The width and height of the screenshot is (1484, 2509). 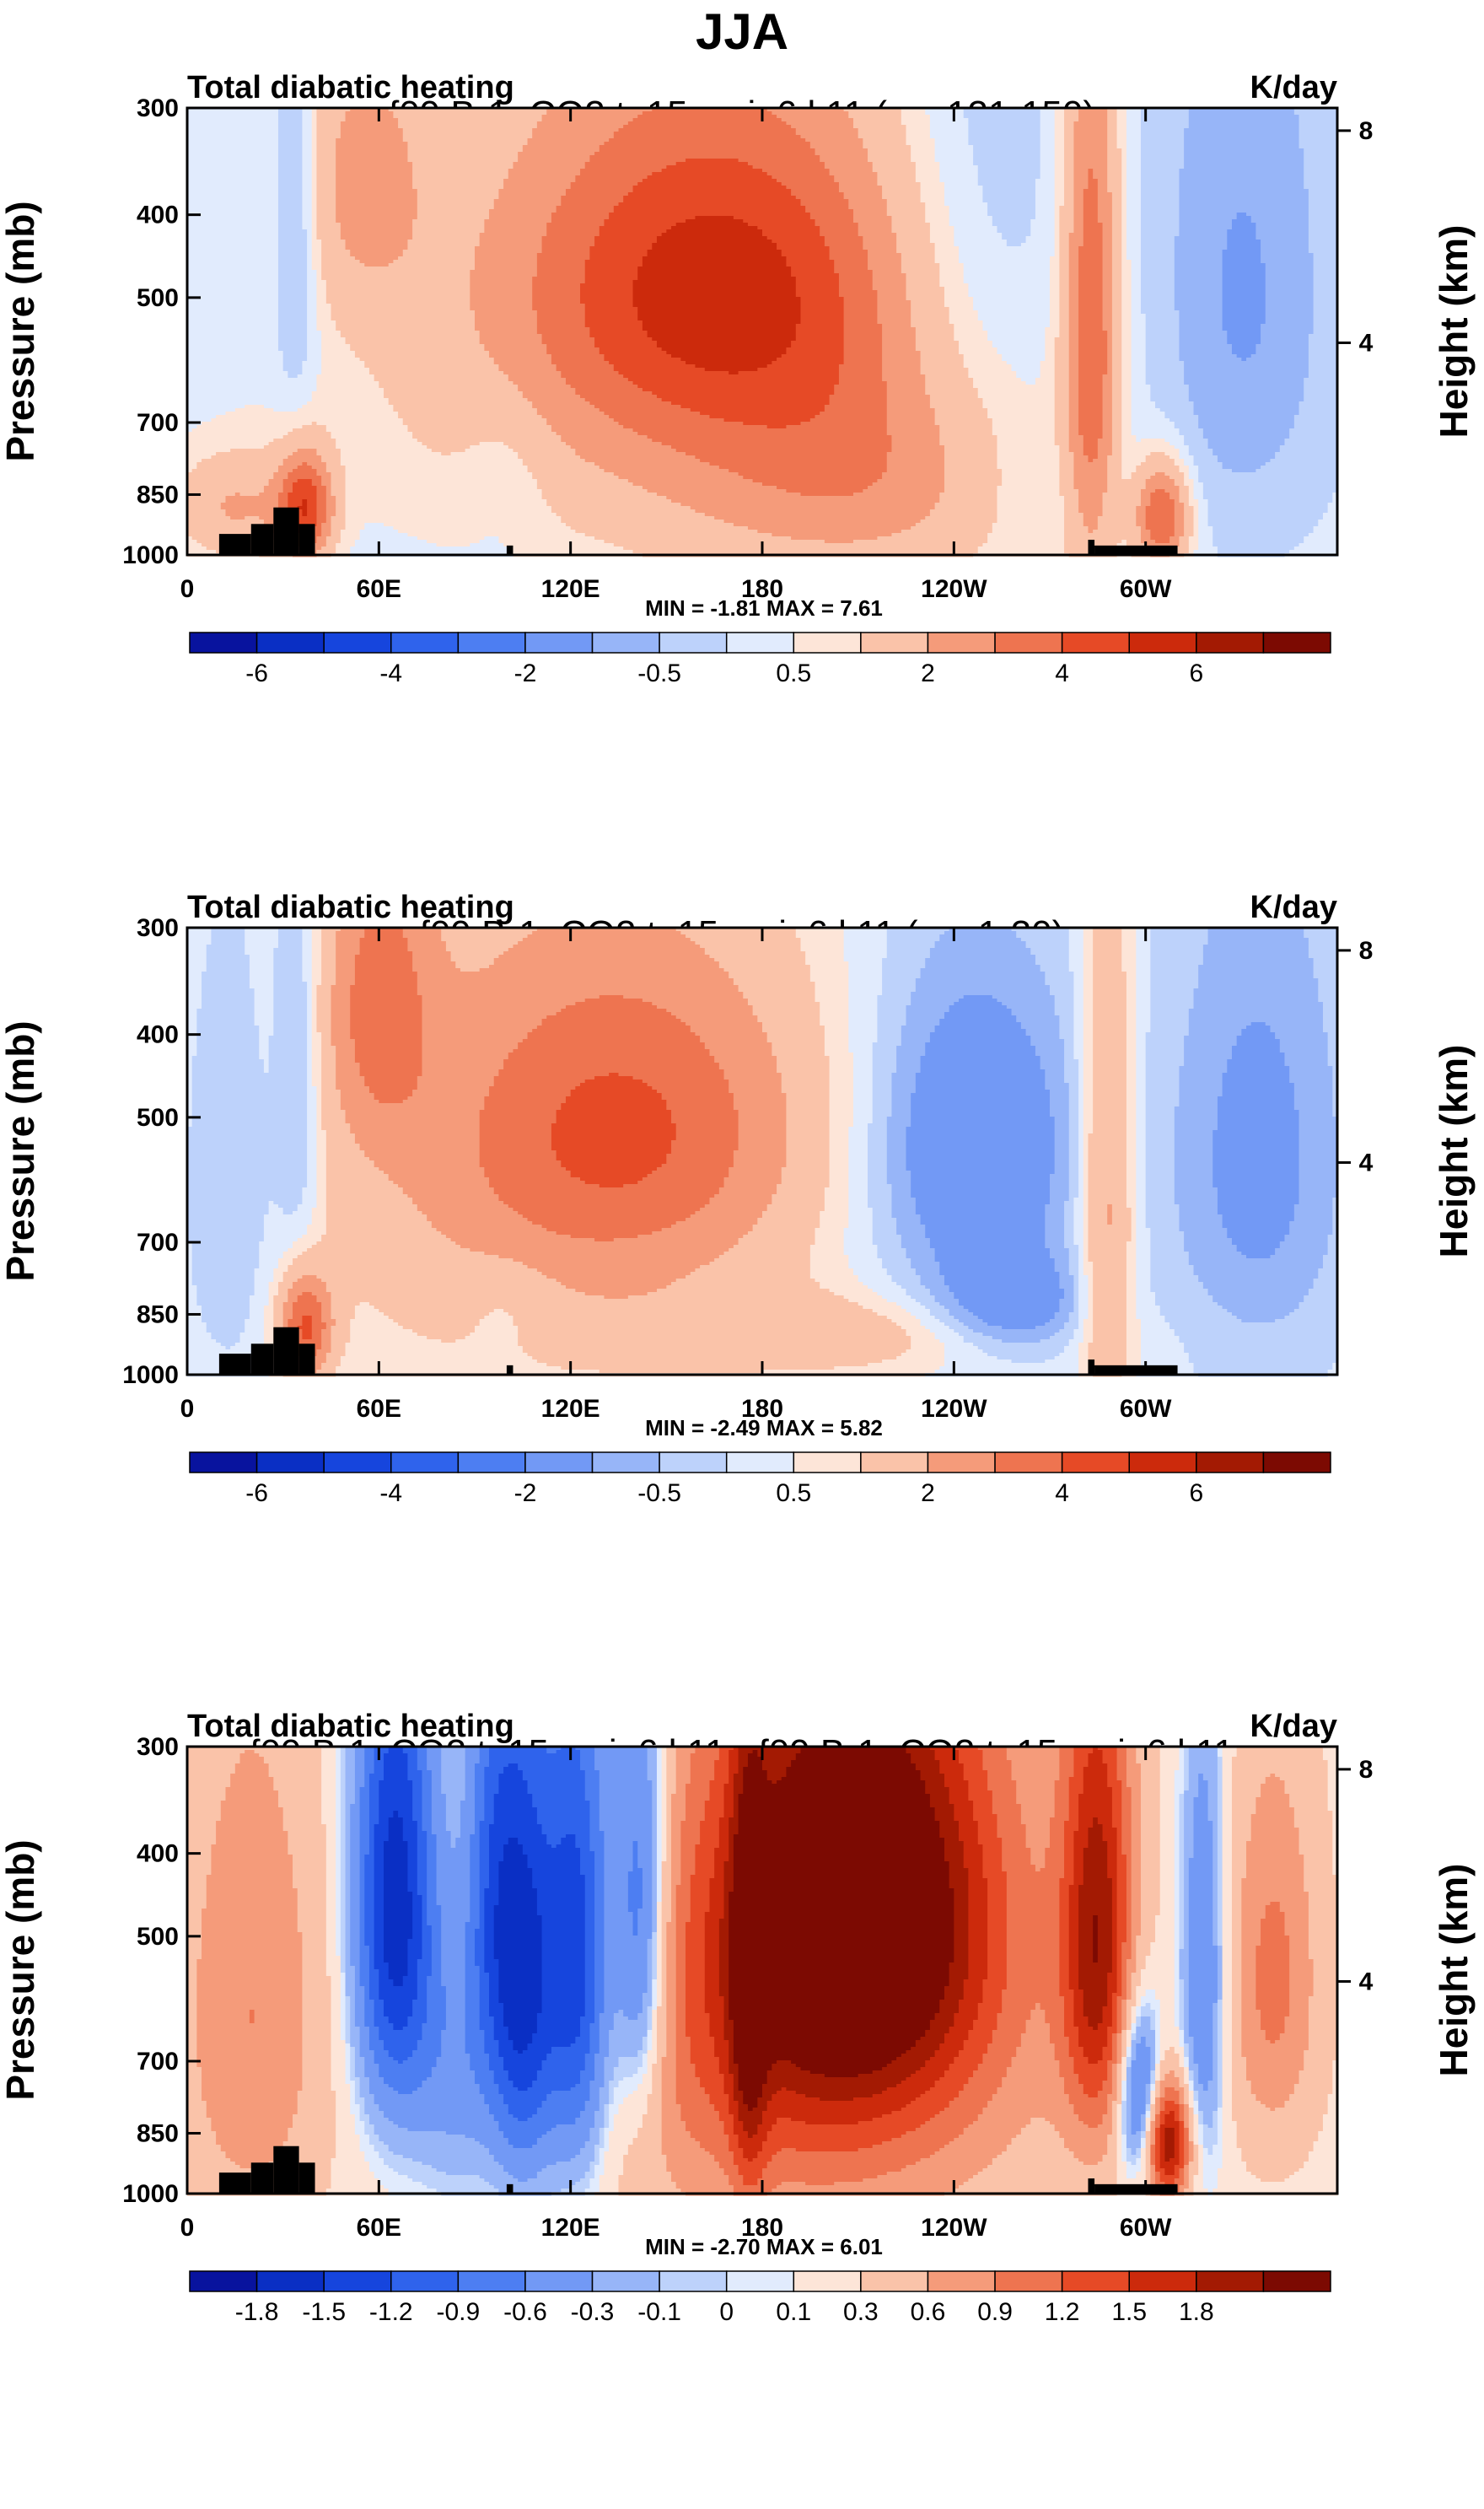 What do you see at coordinates (793, 1493) in the screenshot?
I see `colorbar-label: 0.5` at bounding box center [793, 1493].